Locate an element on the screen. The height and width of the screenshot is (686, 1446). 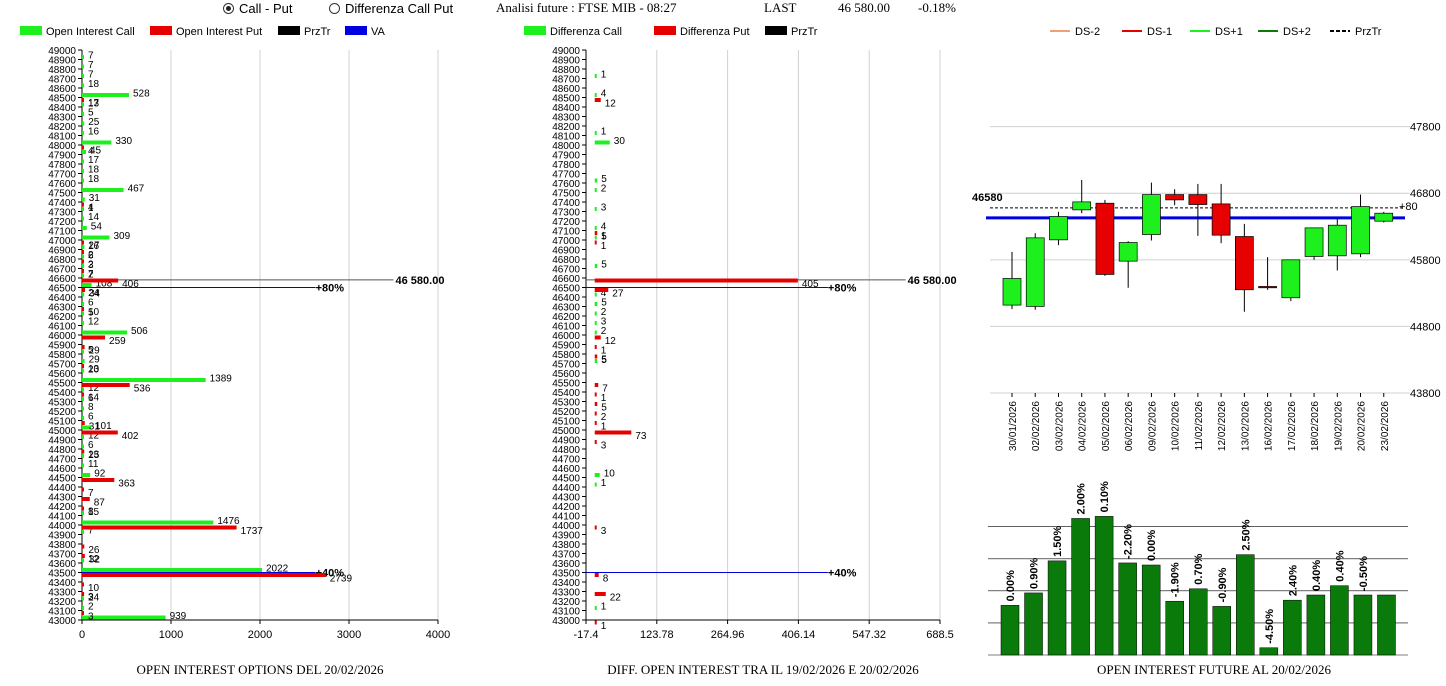
future-candles-legend-label: DS-2 is located at coordinates (1087, 32).